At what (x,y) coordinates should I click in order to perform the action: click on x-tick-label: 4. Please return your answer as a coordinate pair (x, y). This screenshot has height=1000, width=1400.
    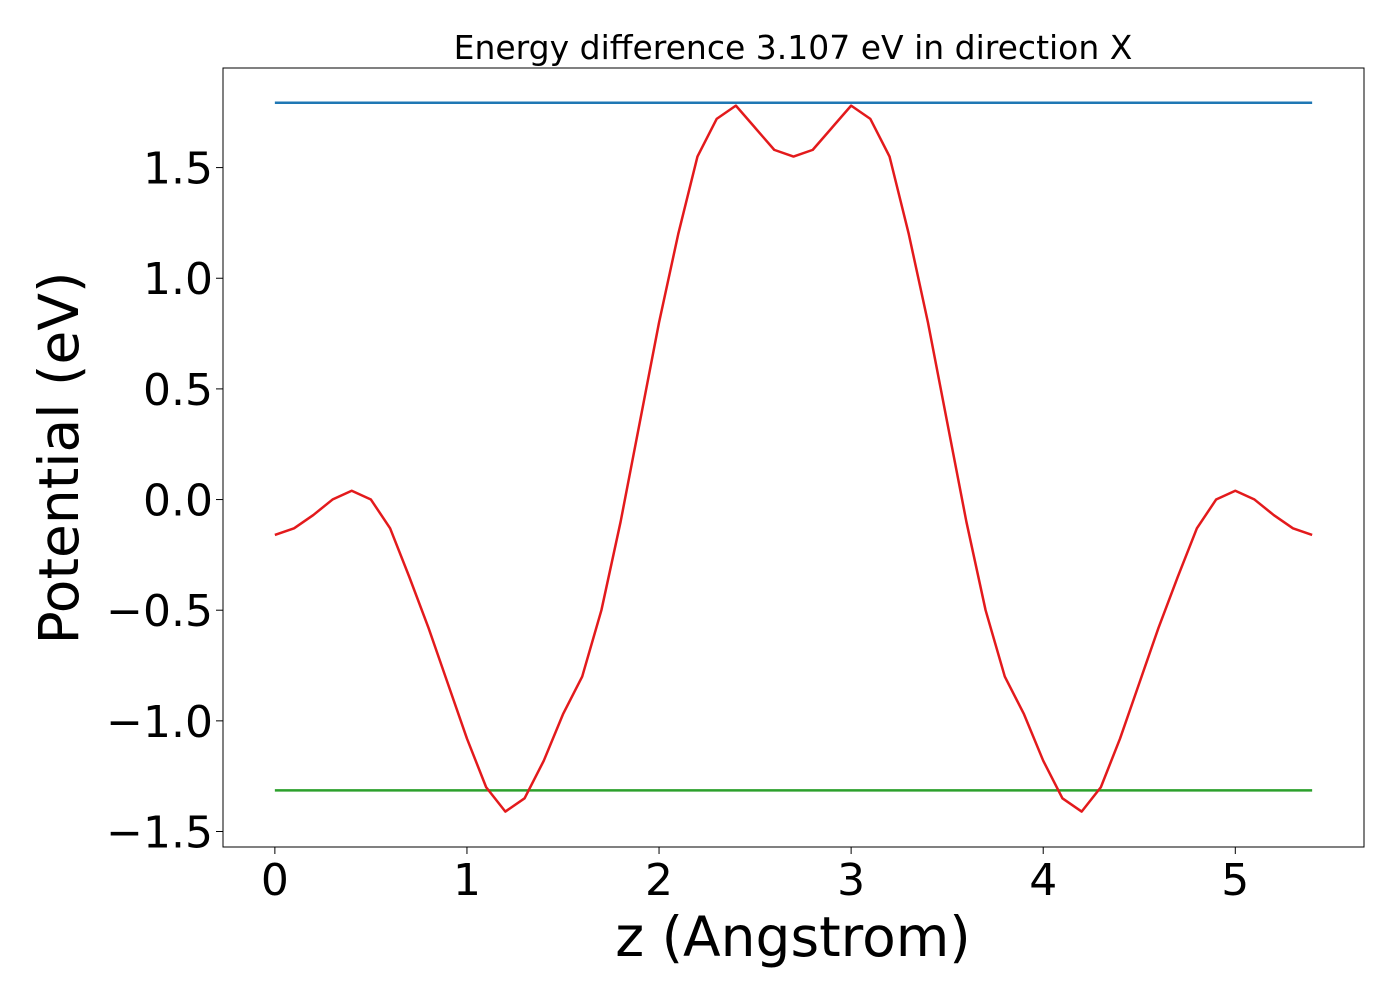
    Looking at the image, I should click on (1043, 880).